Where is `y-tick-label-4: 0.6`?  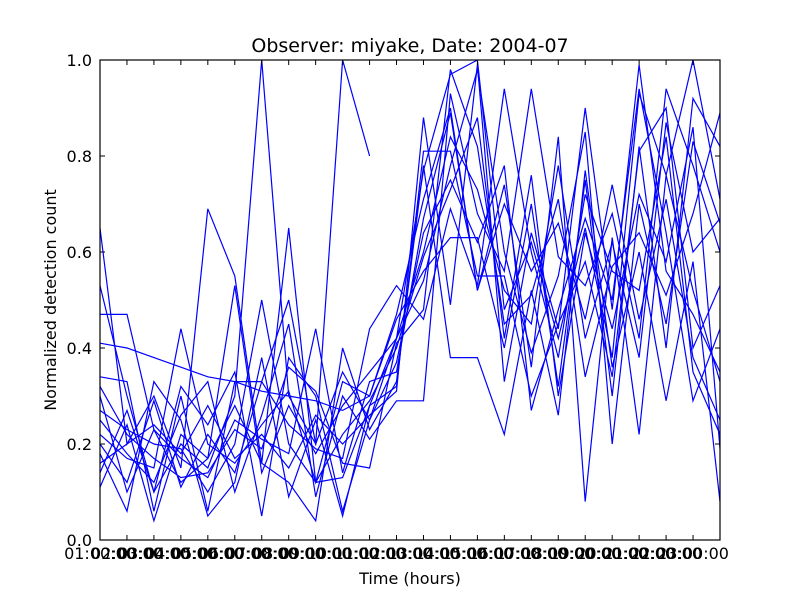 y-tick-label-4: 0.6 is located at coordinates (79, 252).